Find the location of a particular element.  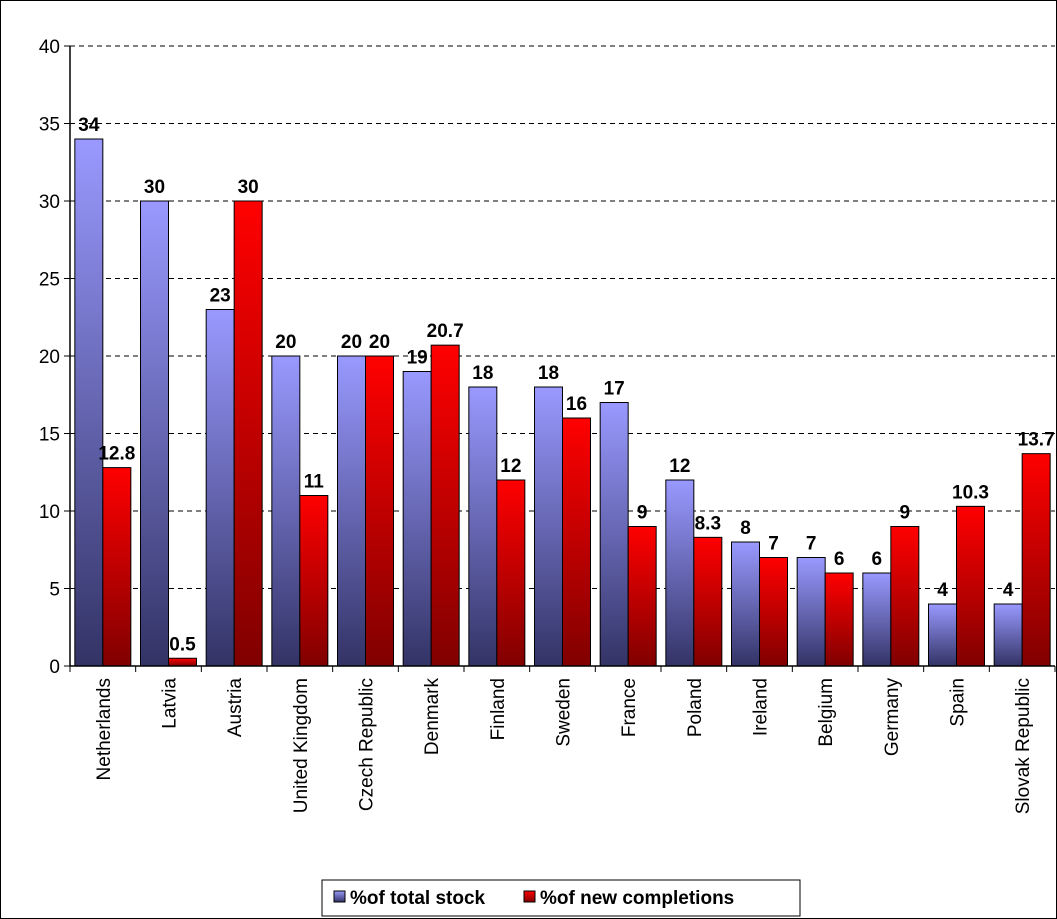

data-label-new-completions: 16 is located at coordinates (576, 404).